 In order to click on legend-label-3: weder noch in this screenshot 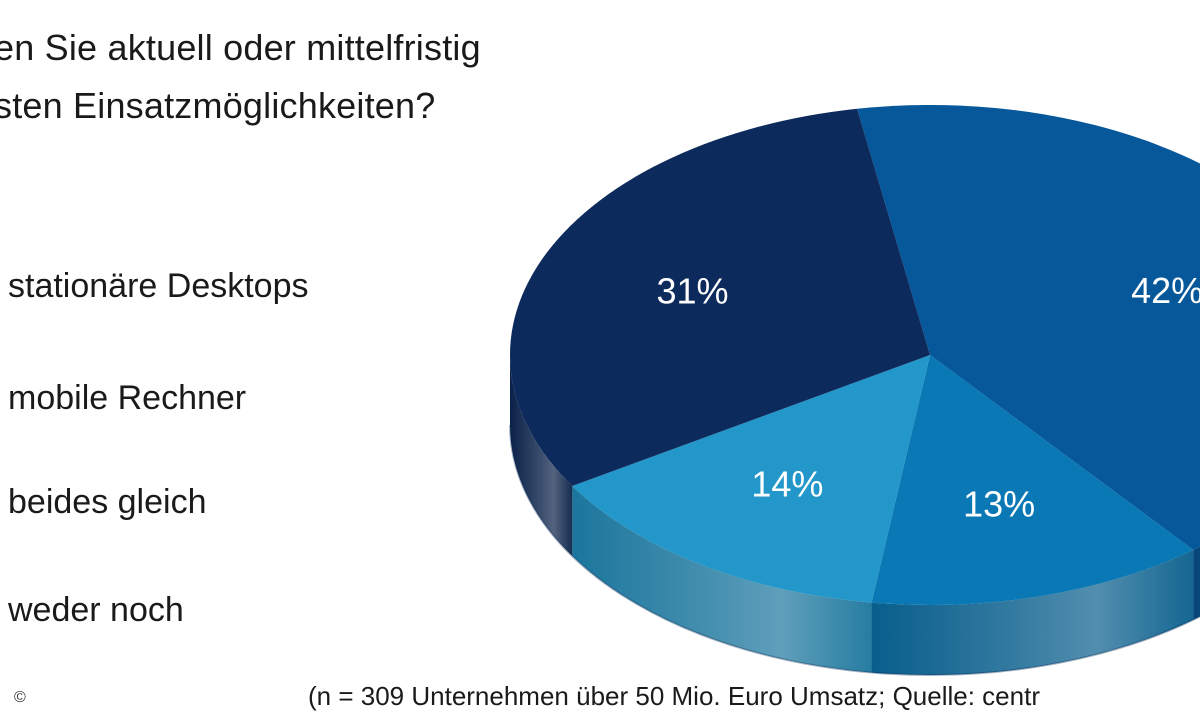, I will do `click(96, 610)`.